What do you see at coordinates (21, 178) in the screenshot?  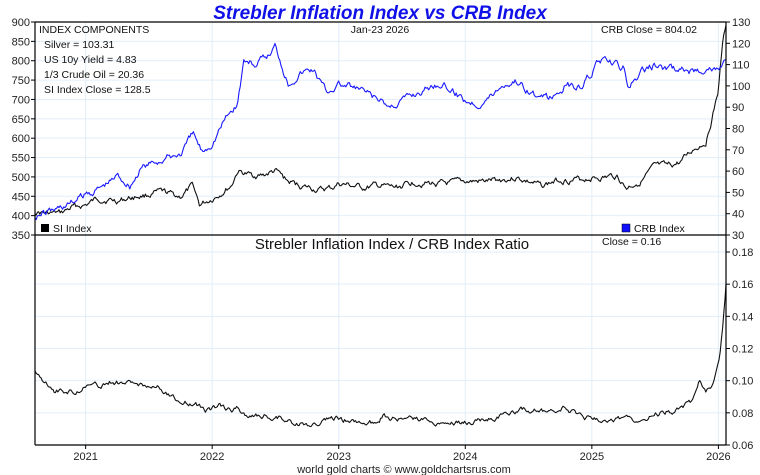 I see `left-tick-label: 500` at bounding box center [21, 178].